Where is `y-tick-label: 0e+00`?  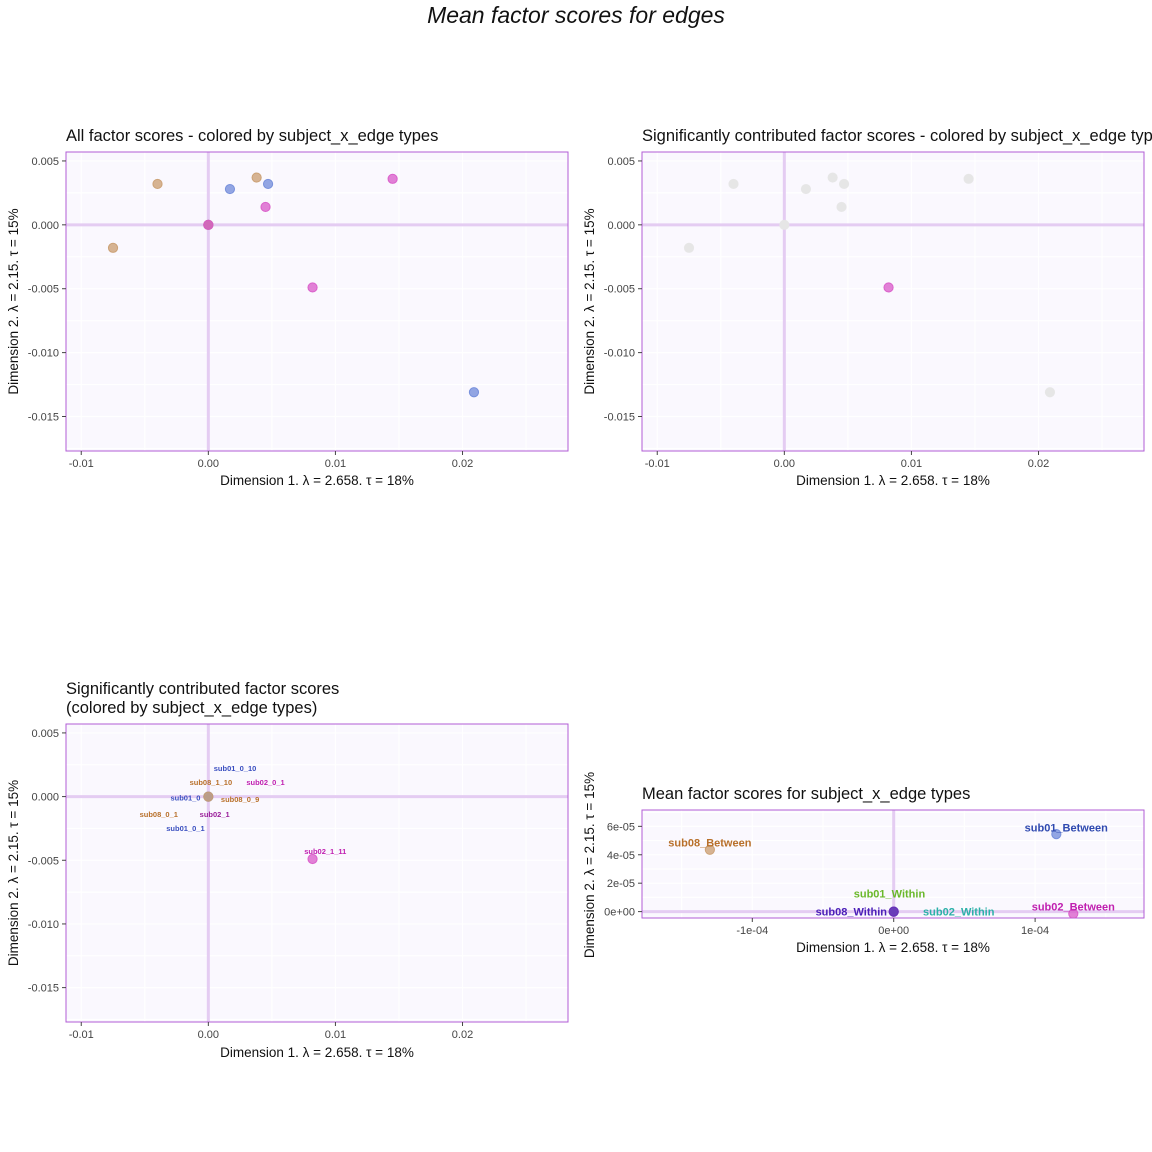
y-tick-label: 0e+00 is located at coordinates (619, 913).